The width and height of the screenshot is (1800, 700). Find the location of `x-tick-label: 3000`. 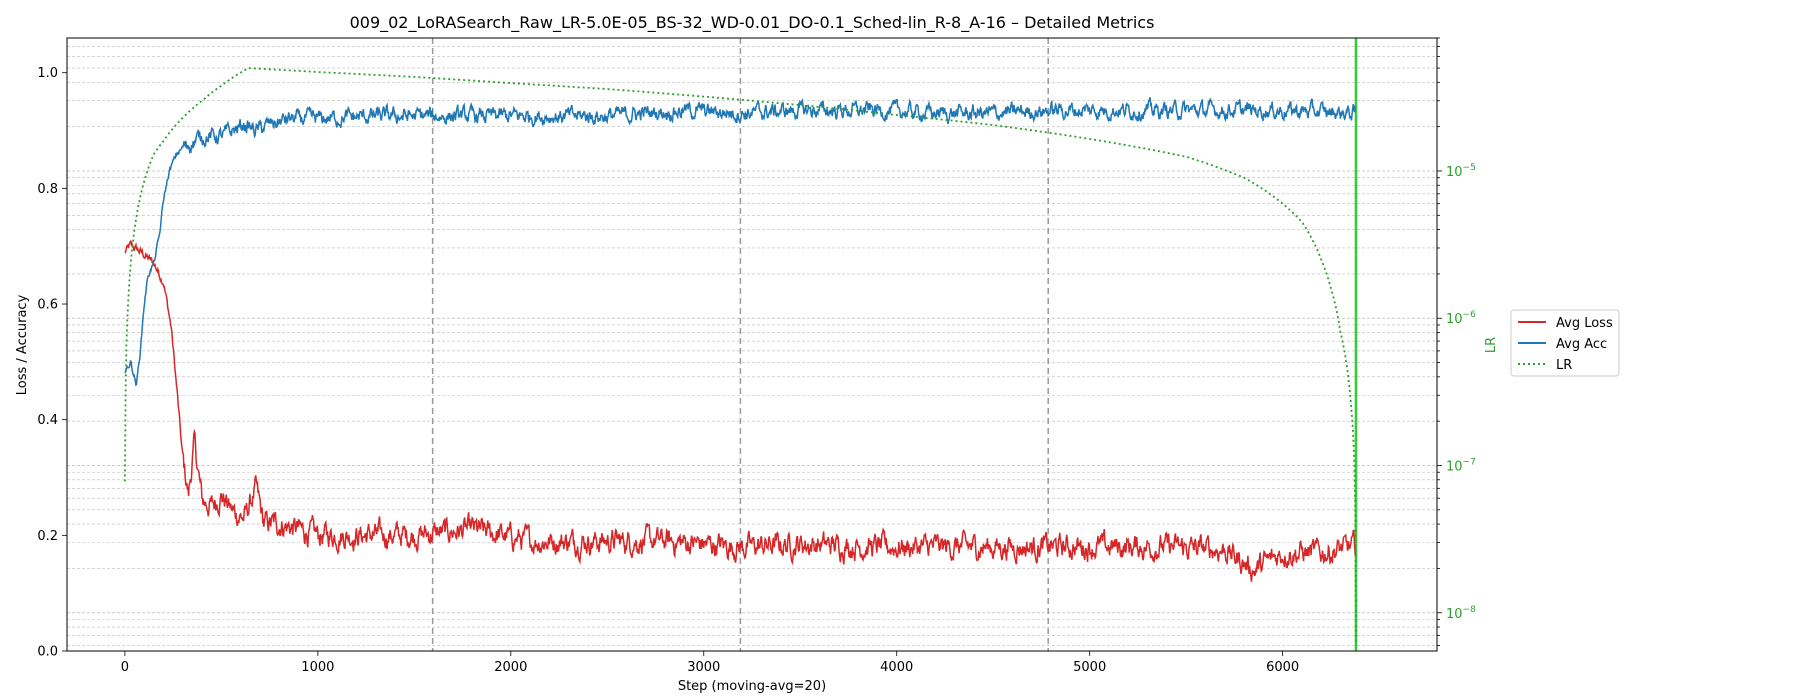

x-tick-label: 3000 is located at coordinates (703, 667).